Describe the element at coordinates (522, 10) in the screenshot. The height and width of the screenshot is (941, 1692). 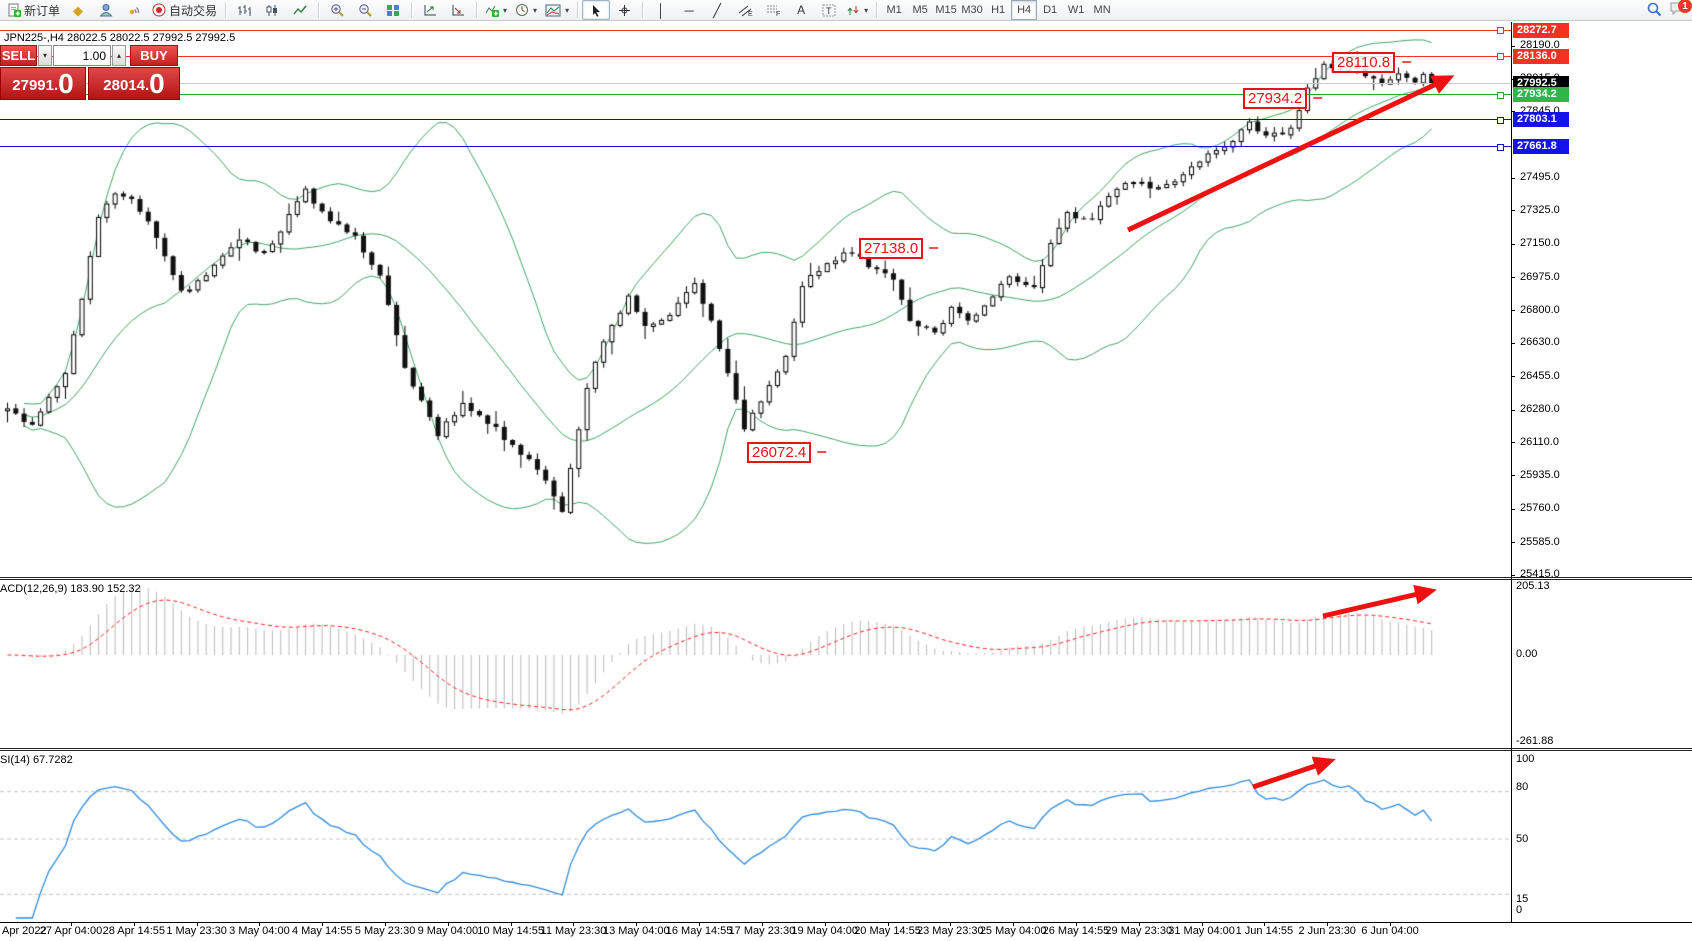
I see `clock-icon` at that location.